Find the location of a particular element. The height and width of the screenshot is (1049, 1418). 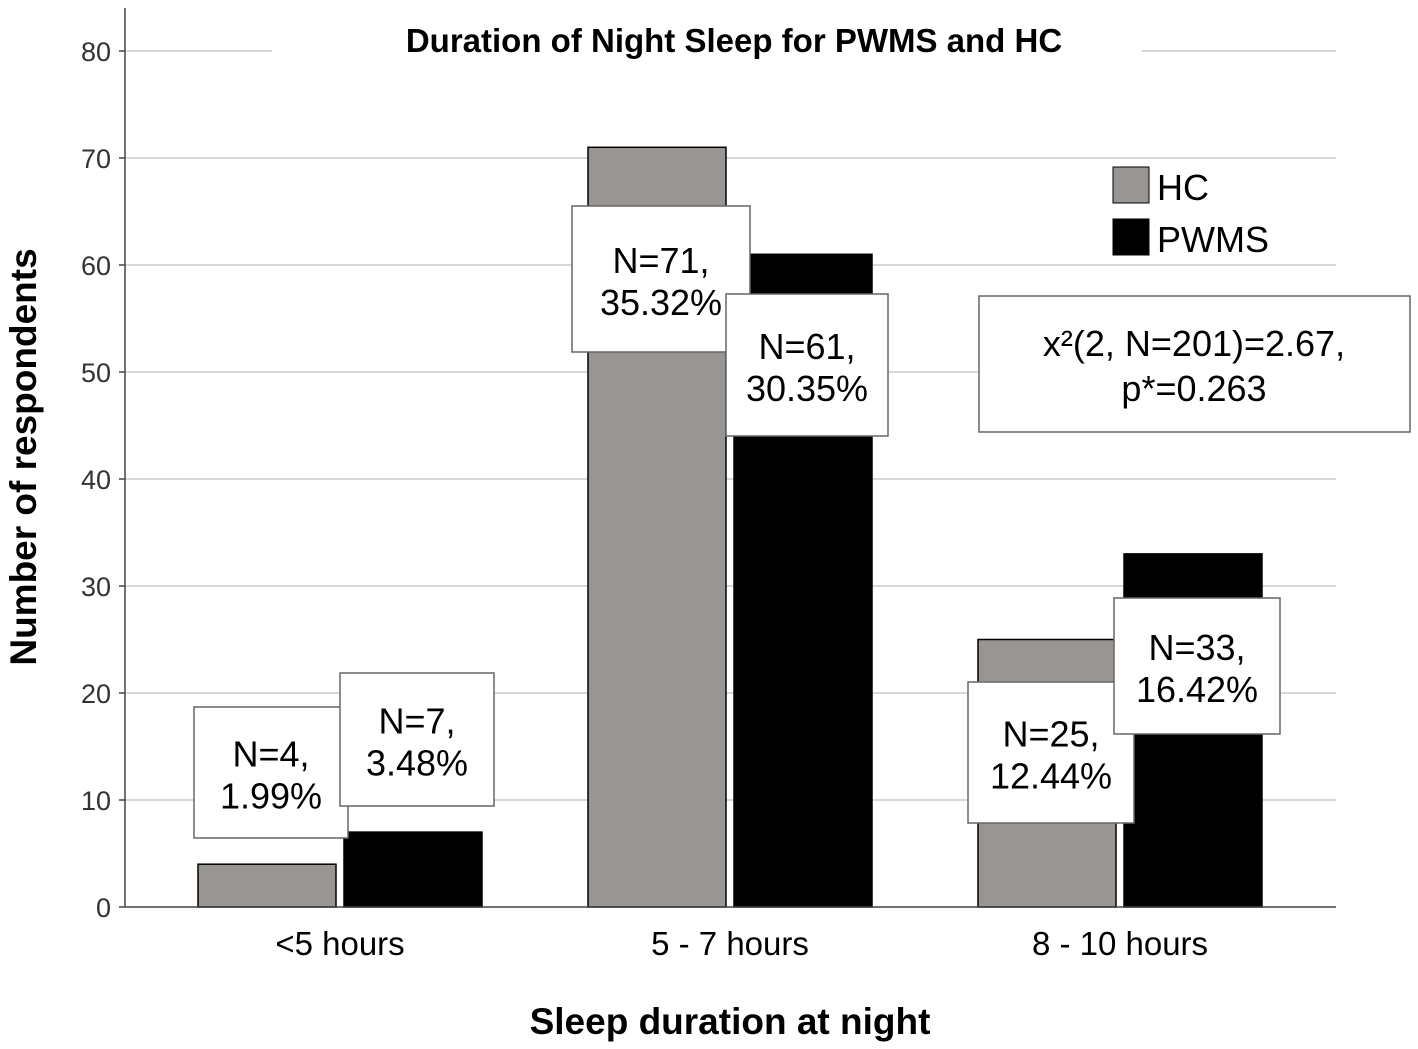

data-label-percent: 3.48% is located at coordinates (417, 763).